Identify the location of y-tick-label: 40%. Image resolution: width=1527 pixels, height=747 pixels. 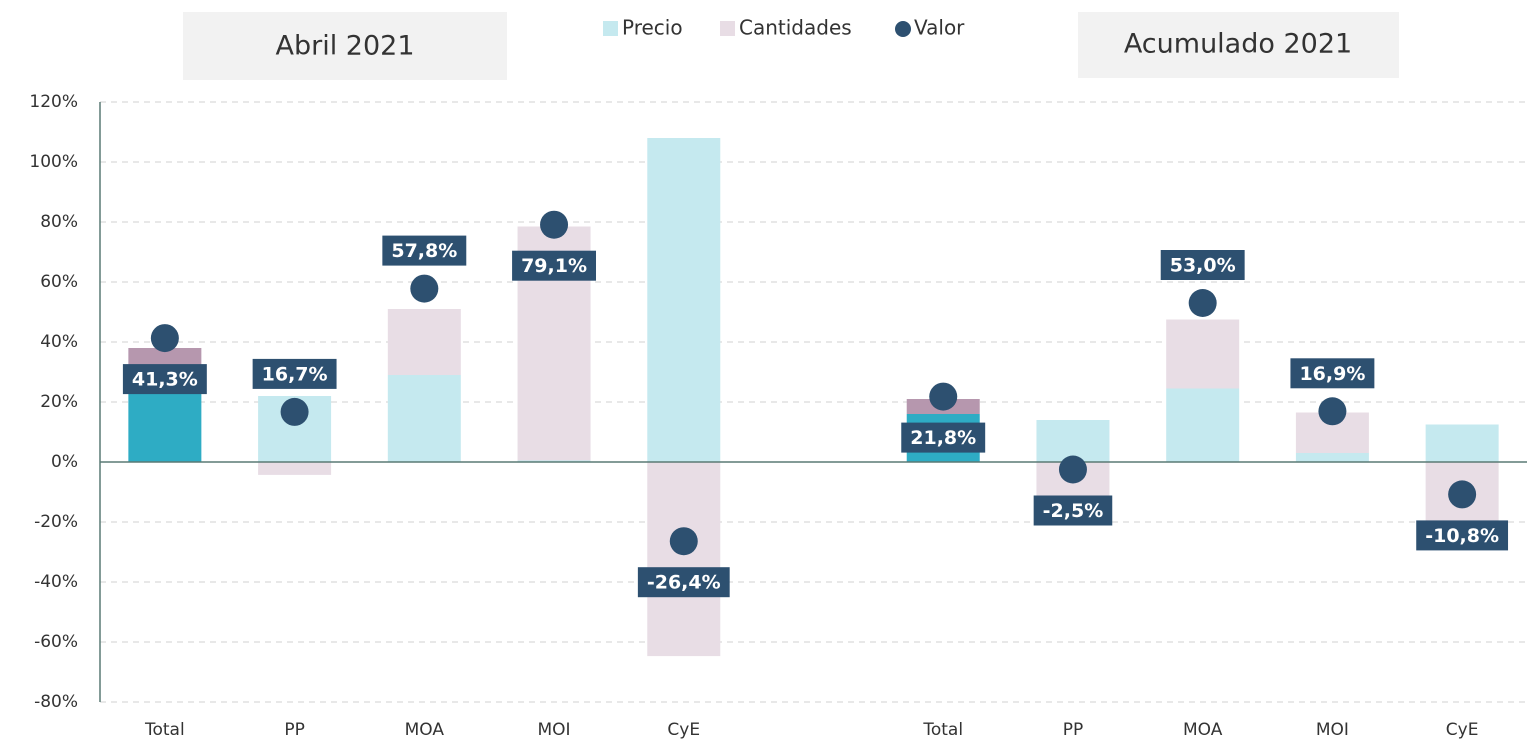
(59, 342).